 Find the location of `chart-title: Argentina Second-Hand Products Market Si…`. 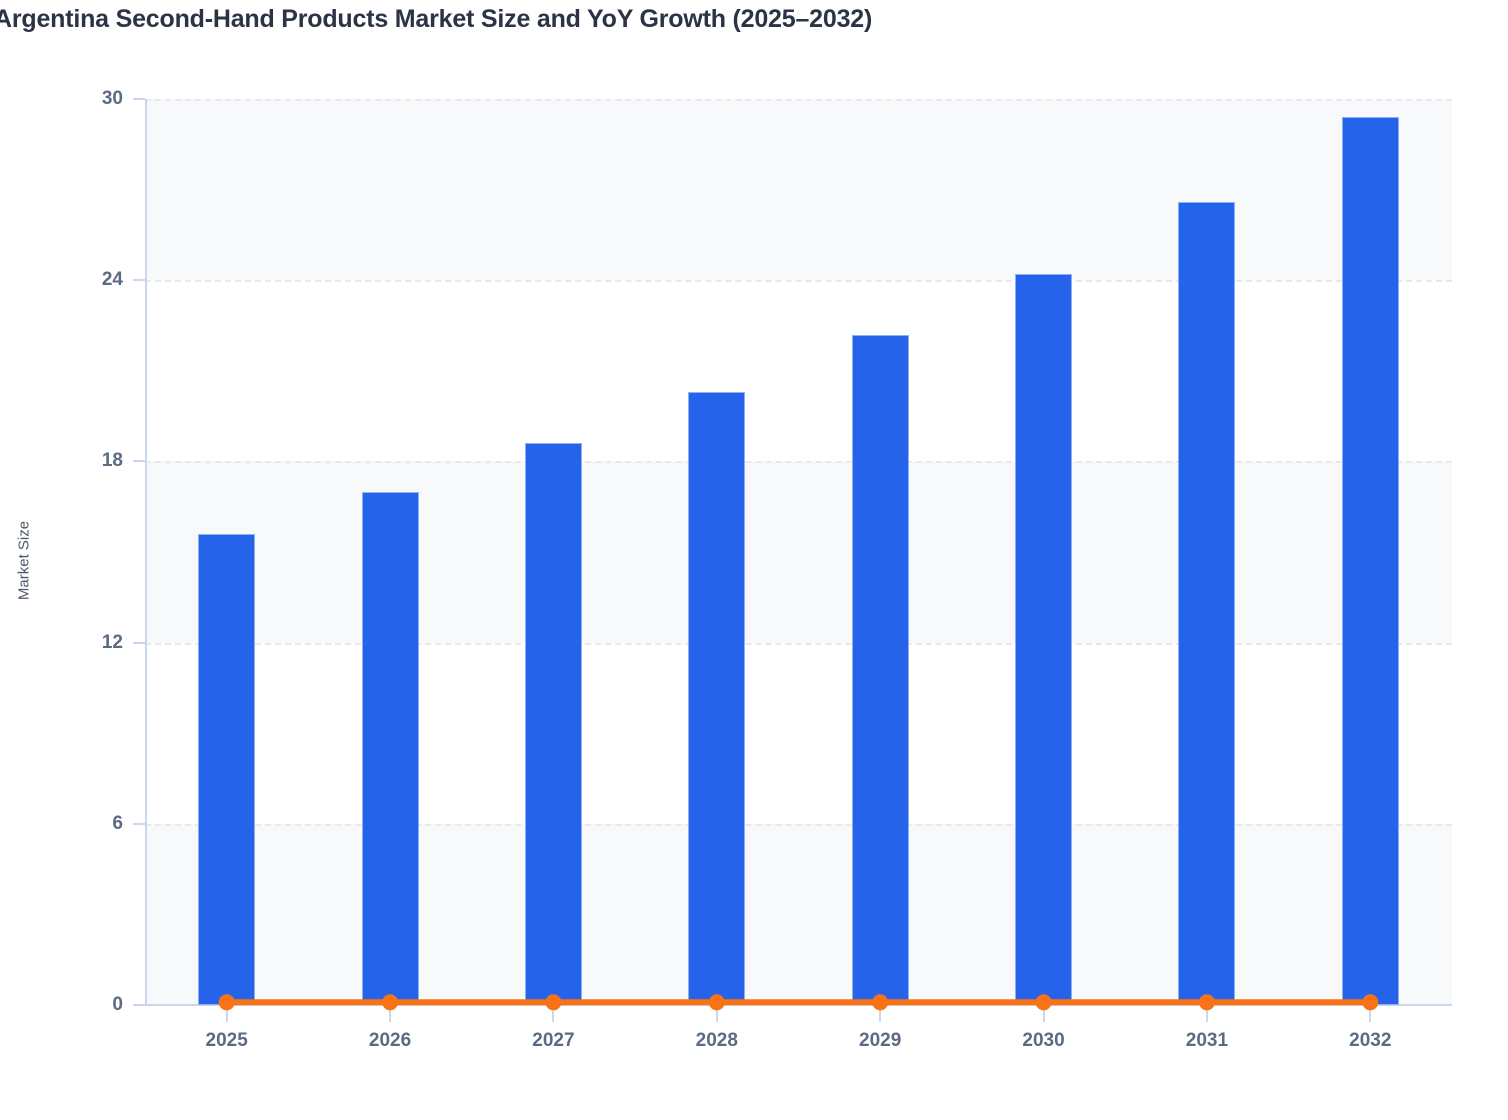

chart-title: Argentina Second-Hand Products Market Si… is located at coordinates (436, 19).